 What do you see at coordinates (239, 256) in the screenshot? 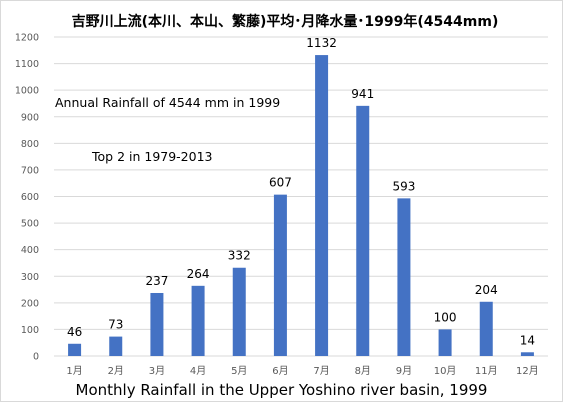
I see `data-label: 332` at bounding box center [239, 256].